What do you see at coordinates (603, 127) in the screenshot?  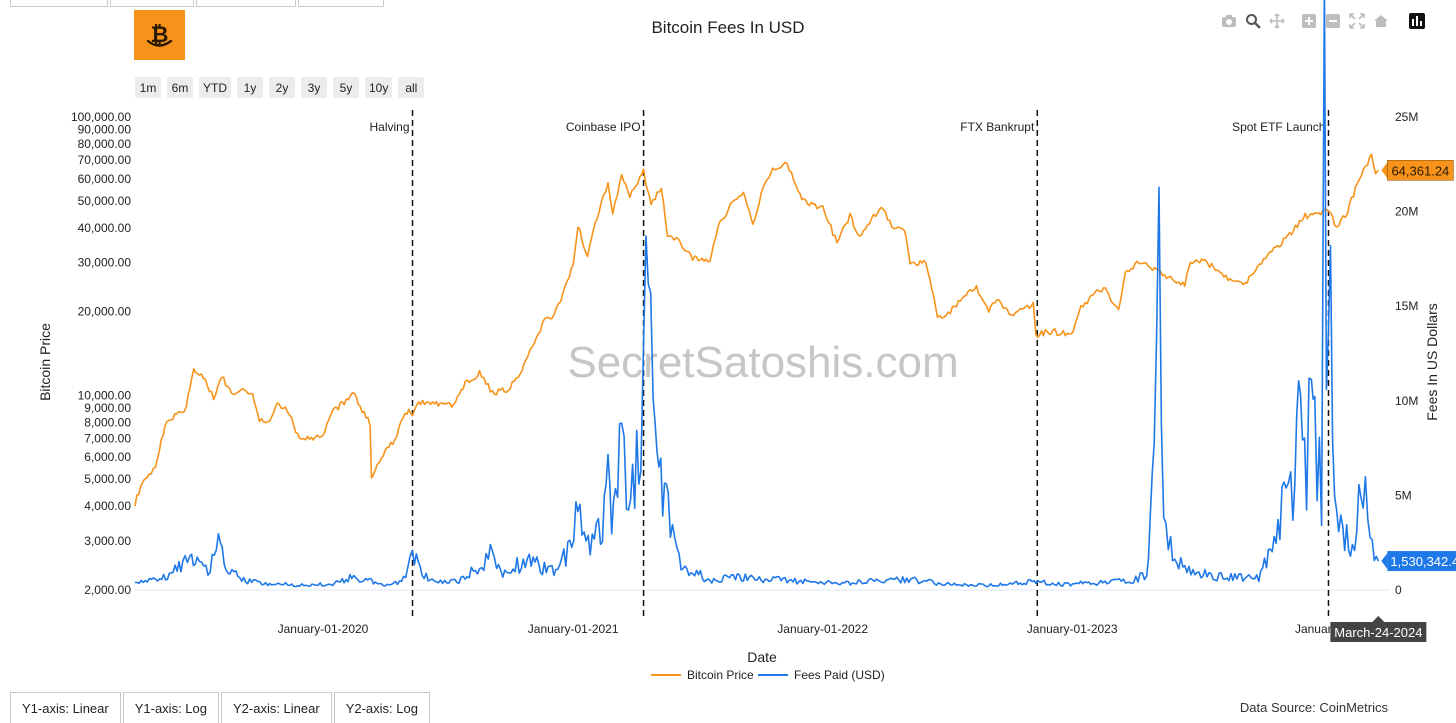 I see `event-label: Coinbase IPO` at bounding box center [603, 127].